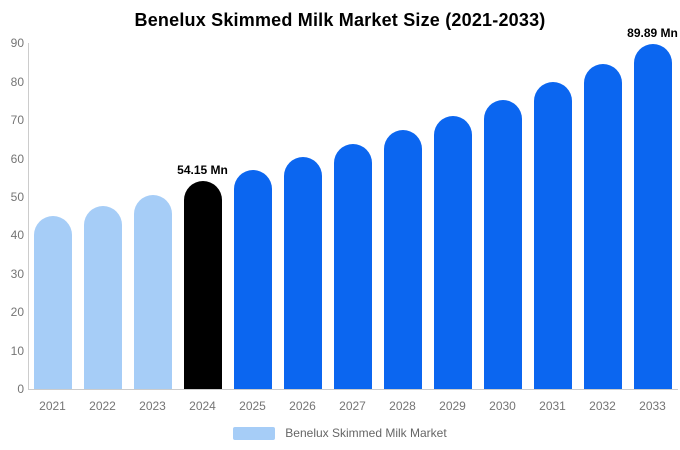 This screenshot has height=450, width=680. I want to click on x-category-label: 2026, so click(302, 406).